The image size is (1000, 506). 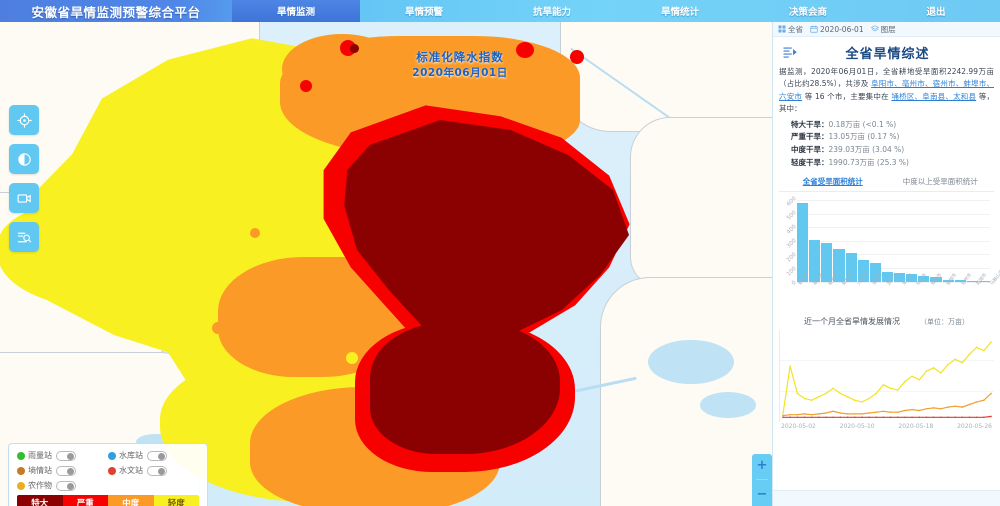 I want to click on stat-row-severe: 严重干旱：13.05万亩 (0.17 %), so click(x=886, y=137).